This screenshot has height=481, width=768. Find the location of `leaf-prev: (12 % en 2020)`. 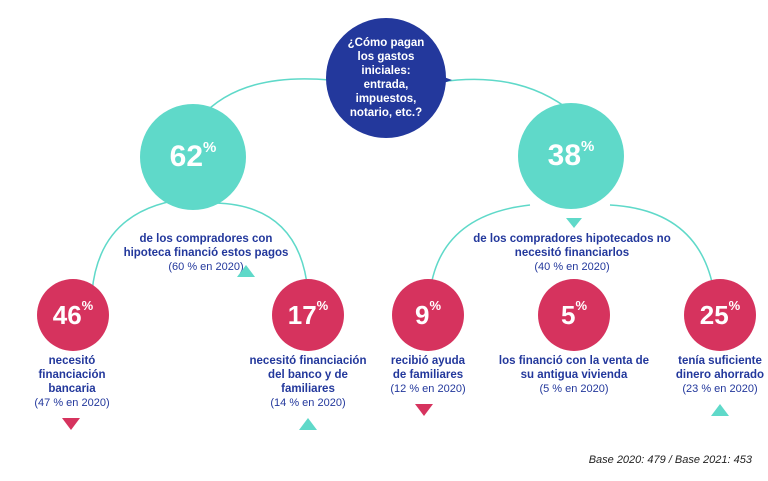

leaf-prev: (12 % en 2020) is located at coordinates (428, 389).